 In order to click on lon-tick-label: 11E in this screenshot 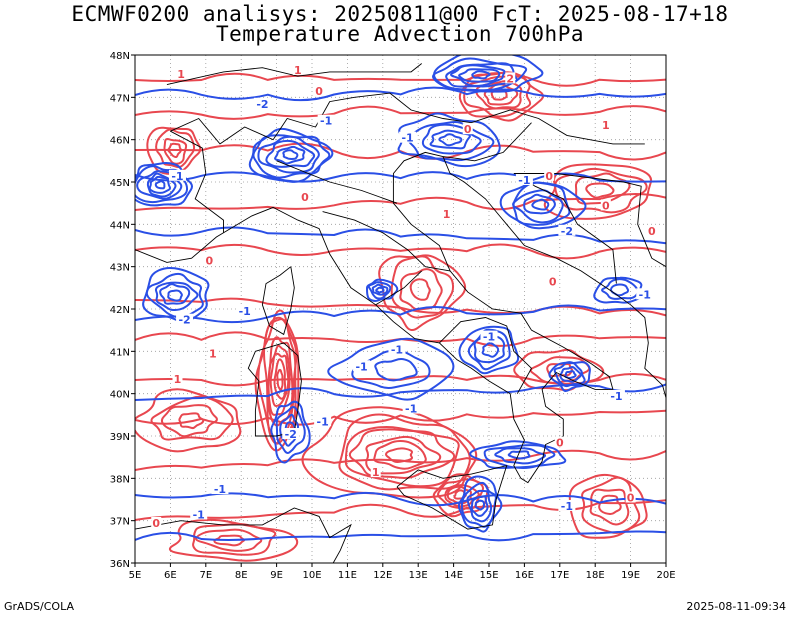, I will do `click(347, 575)`.